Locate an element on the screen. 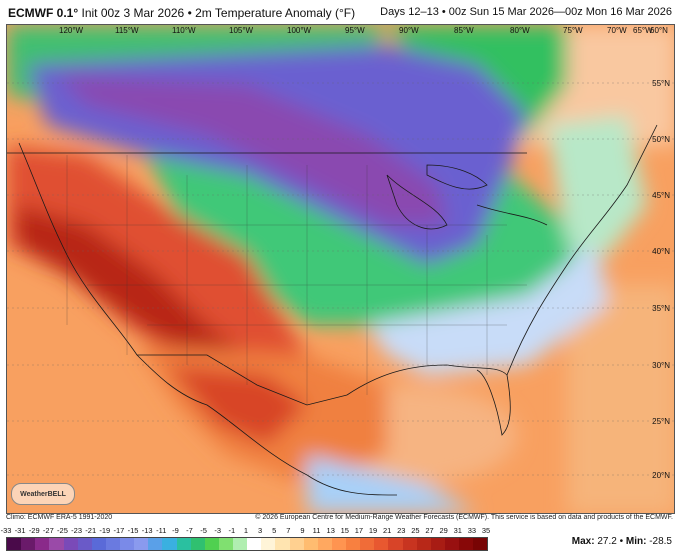 This screenshot has height=558, width=680. great-lake-erie is located at coordinates (512, 215).